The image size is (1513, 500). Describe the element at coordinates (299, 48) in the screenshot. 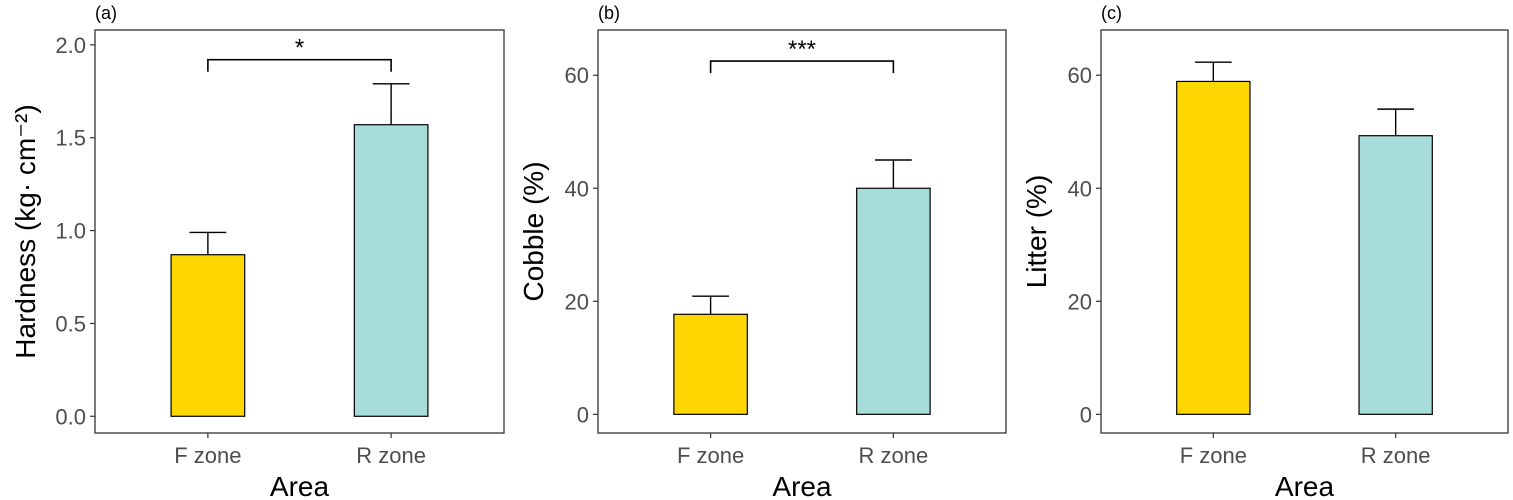

I see `significance-label: *` at that location.